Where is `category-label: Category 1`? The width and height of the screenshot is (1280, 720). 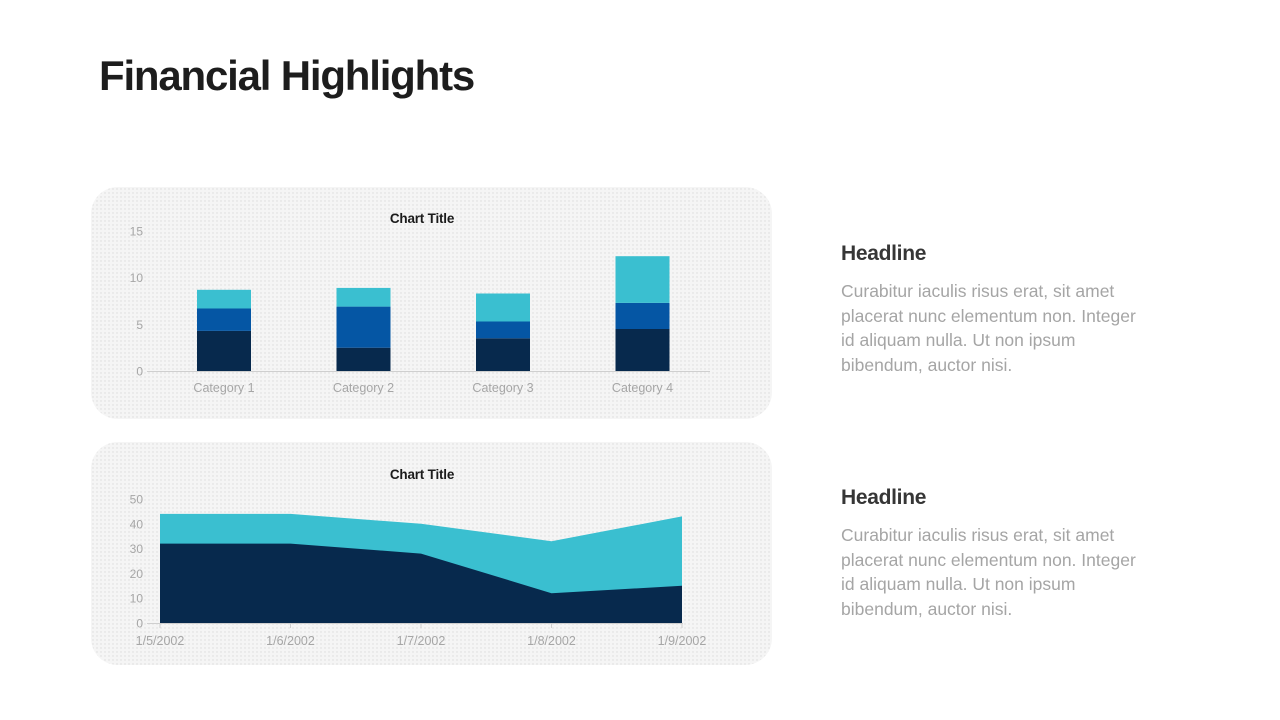
category-label: Category 1 is located at coordinates (223, 388).